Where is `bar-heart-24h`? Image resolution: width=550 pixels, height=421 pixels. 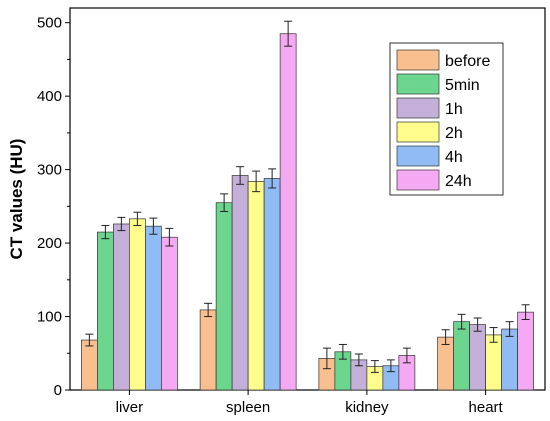 bar-heart-24h is located at coordinates (525, 351).